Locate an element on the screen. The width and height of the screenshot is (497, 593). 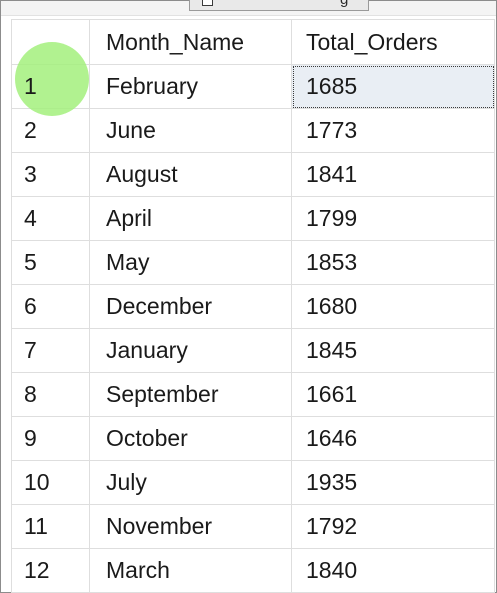
row-number-cell: 3 is located at coordinates (50, 174).